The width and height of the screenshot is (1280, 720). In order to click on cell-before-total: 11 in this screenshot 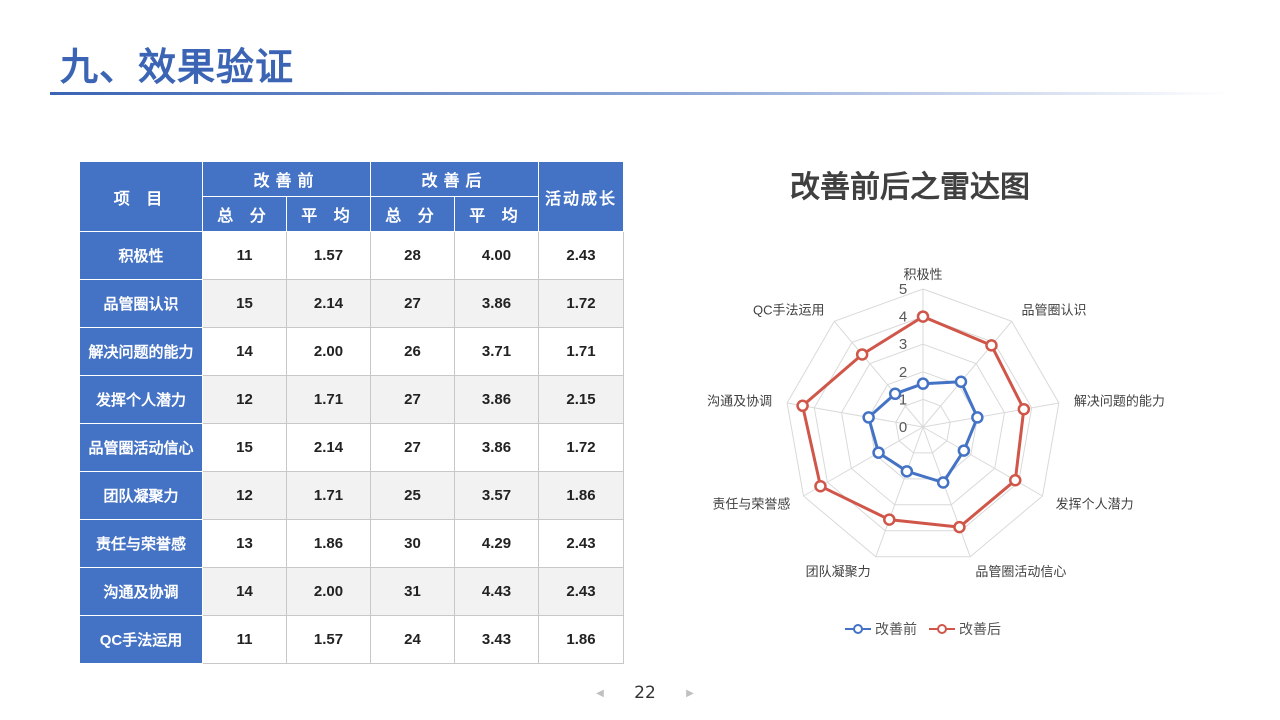, I will do `click(244, 255)`.